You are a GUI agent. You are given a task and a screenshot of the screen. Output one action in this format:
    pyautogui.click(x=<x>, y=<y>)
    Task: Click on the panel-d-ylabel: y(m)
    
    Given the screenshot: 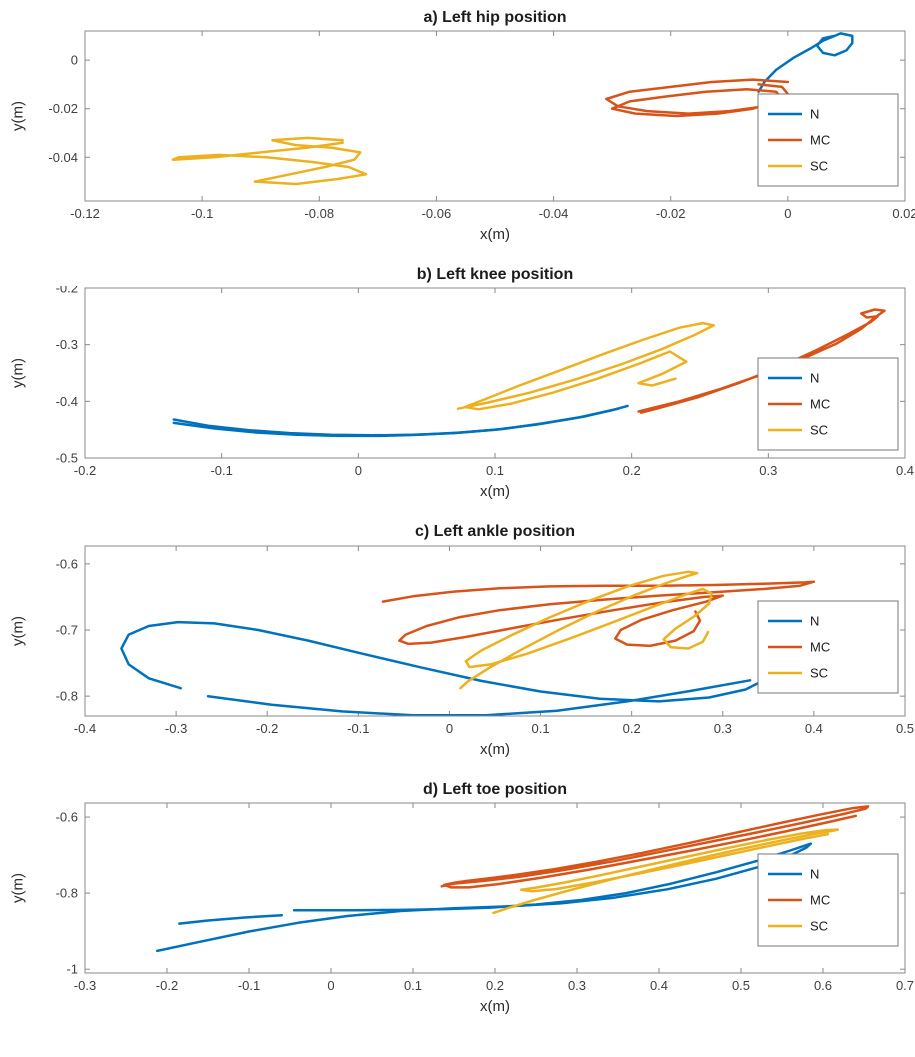 What is the action you would take?
    pyautogui.click(x=18, y=887)
    